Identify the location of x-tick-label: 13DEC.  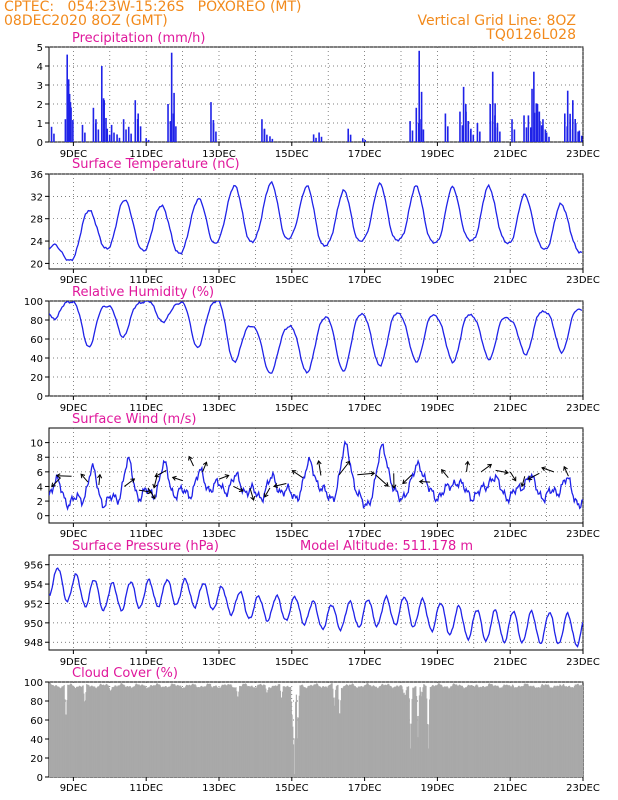
(219, 154).